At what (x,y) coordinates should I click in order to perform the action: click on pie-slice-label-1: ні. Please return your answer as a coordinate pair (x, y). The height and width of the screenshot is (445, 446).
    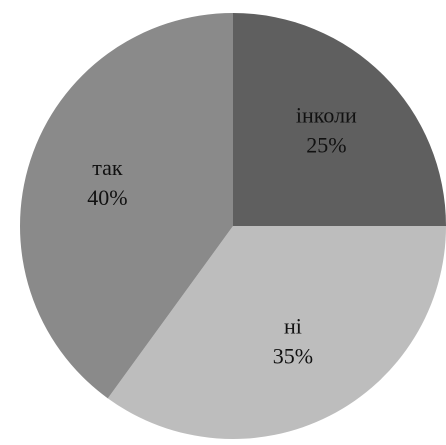
    Looking at the image, I should click on (293, 326).